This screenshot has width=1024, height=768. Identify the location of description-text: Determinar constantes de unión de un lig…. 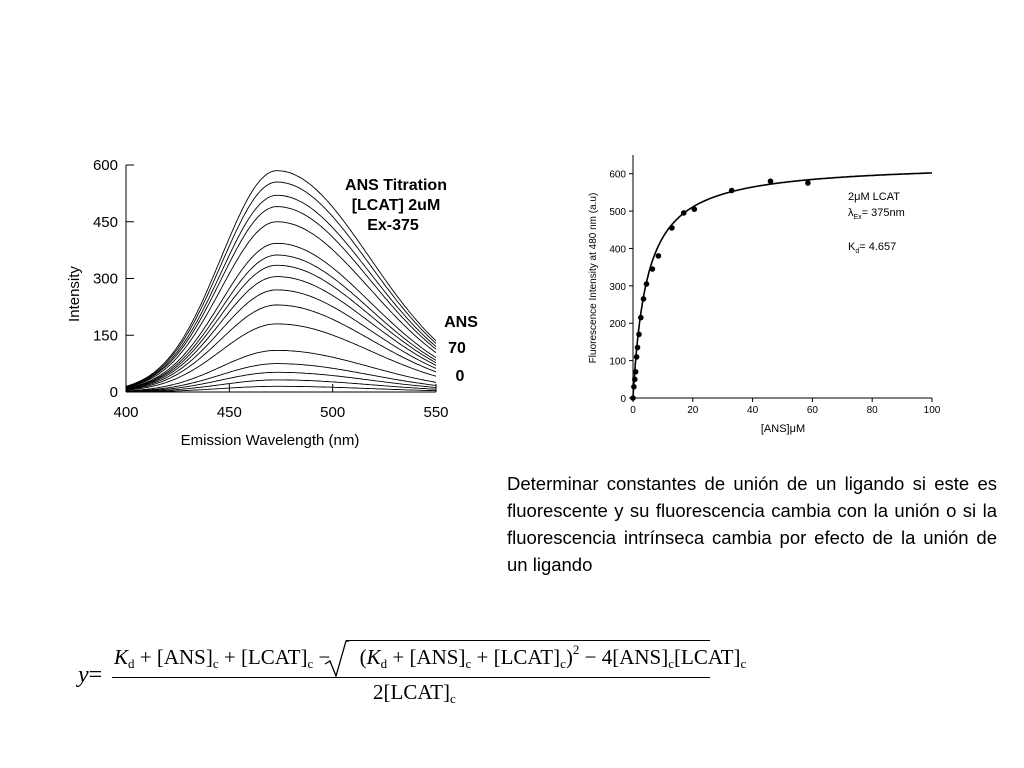
(752, 524).